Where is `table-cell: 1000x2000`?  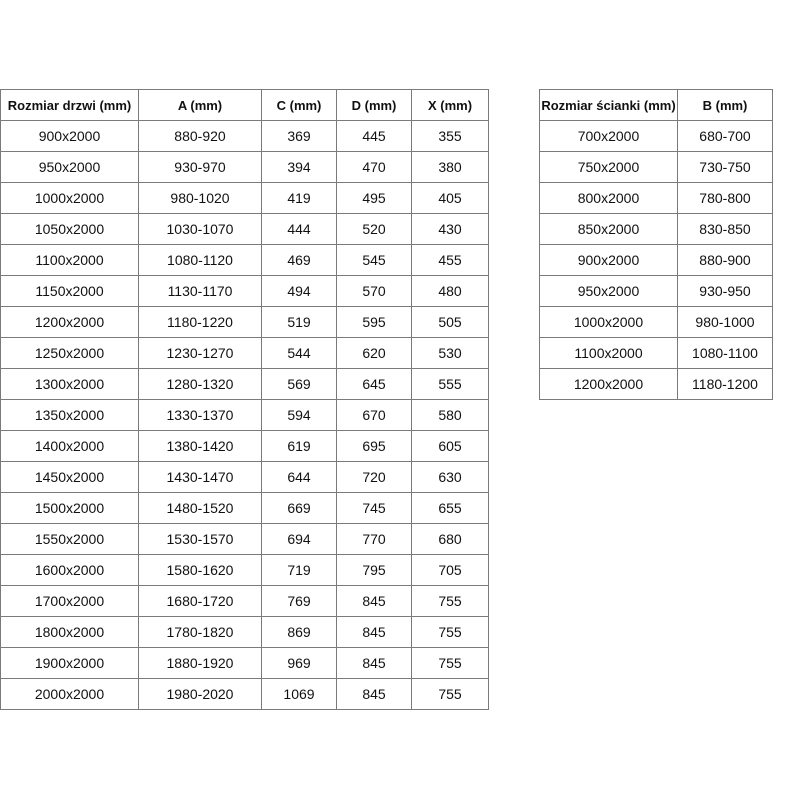 table-cell: 1000x2000 is located at coordinates (69, 198).